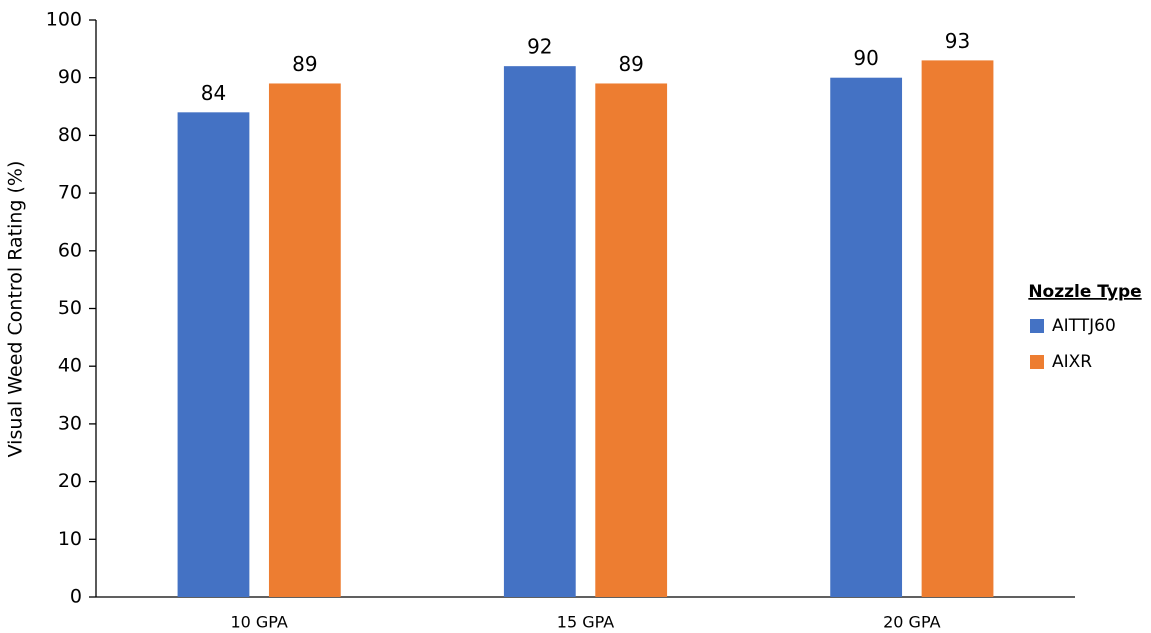  I want to click on value-label: 93, so click(957, 41).